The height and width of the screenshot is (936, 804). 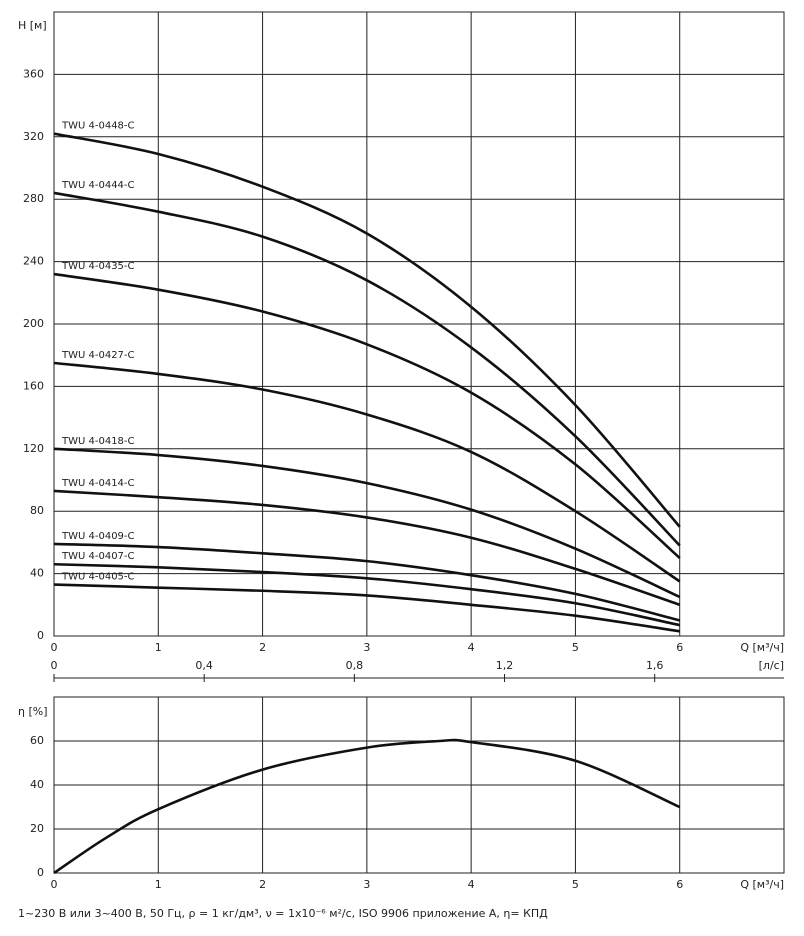 What do you see at coordinates (98, 266) in the screenshot?
I see `series-label: TWU 4-0435-C` at bounding box center [98, 266].